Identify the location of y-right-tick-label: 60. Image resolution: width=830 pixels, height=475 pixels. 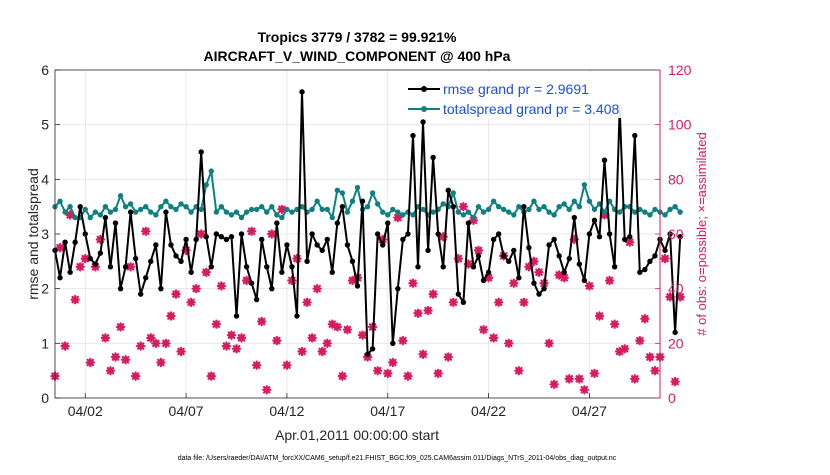
(676, 234).